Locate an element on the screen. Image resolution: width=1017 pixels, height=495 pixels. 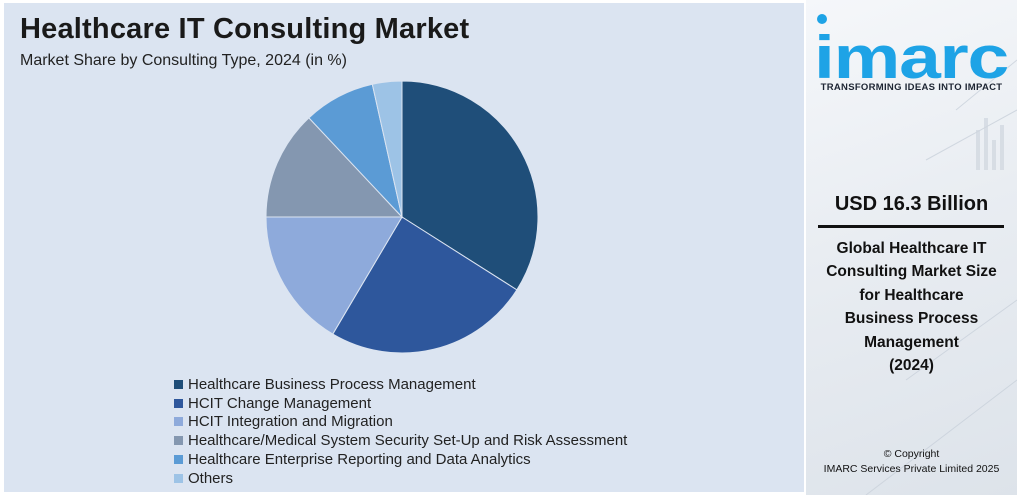
legend-item: Others is located at coordinates (400, 478).